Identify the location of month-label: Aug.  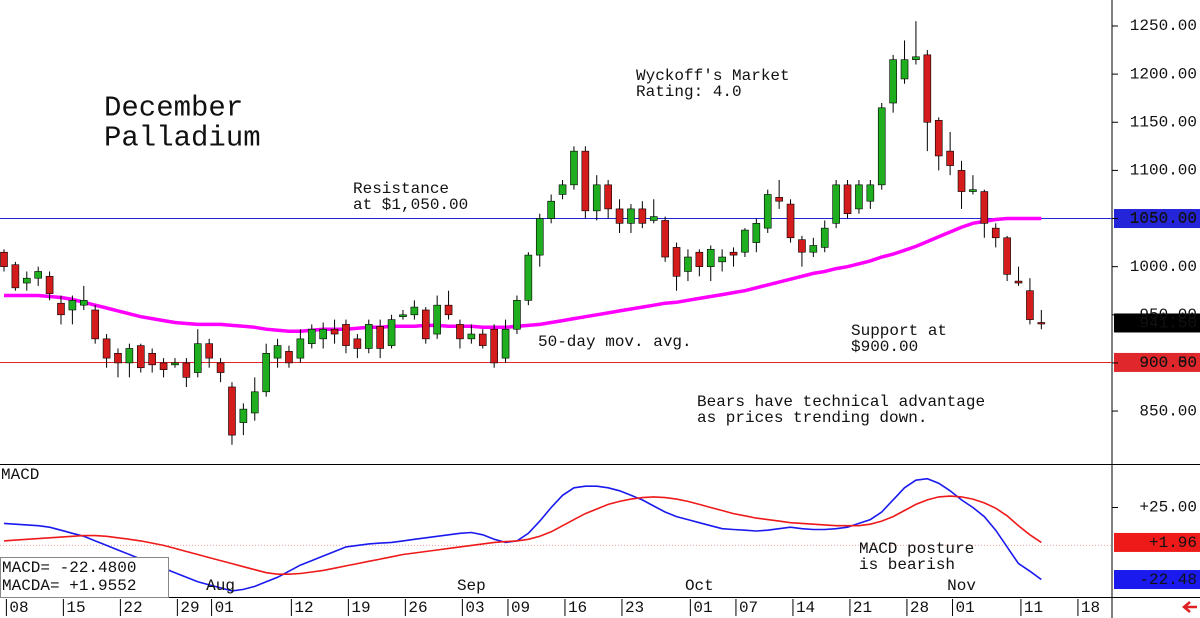
(220, 586).